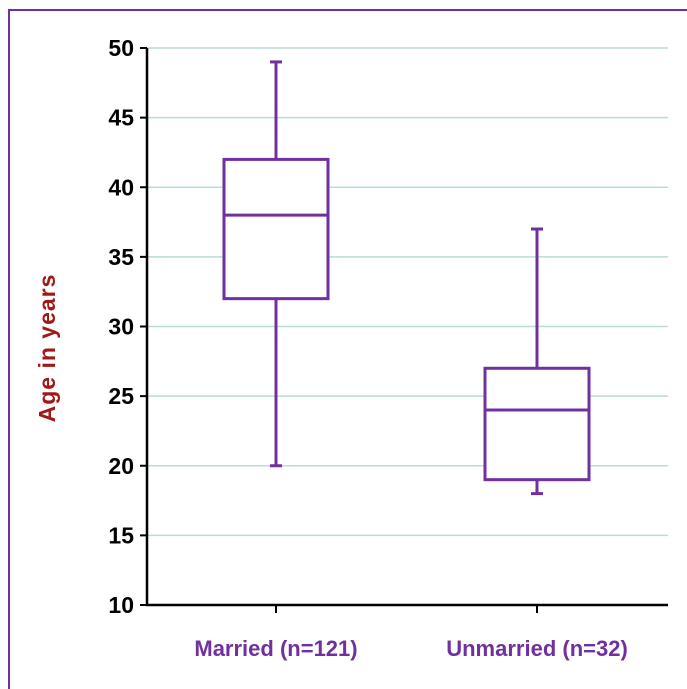 The width and height of the screenshot is (687, 689). Describe the element at coordinates (121, 466) in the screenshot. I see `y-tick-label: 20` at that location.